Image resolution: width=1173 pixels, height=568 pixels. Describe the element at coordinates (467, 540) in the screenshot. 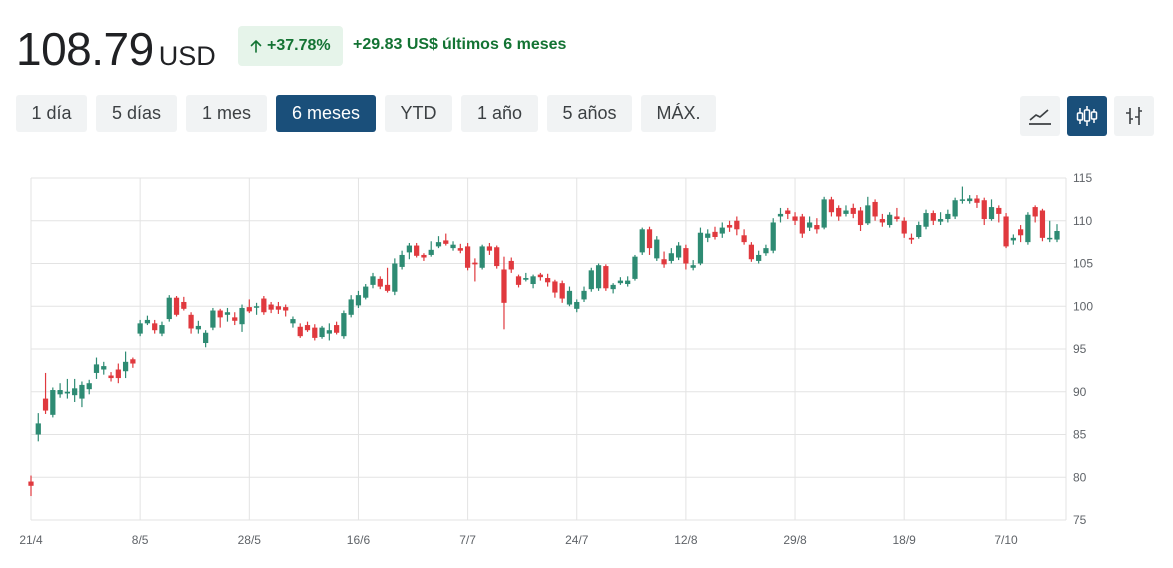

I see `x-tick-label: 7/7` at that location.